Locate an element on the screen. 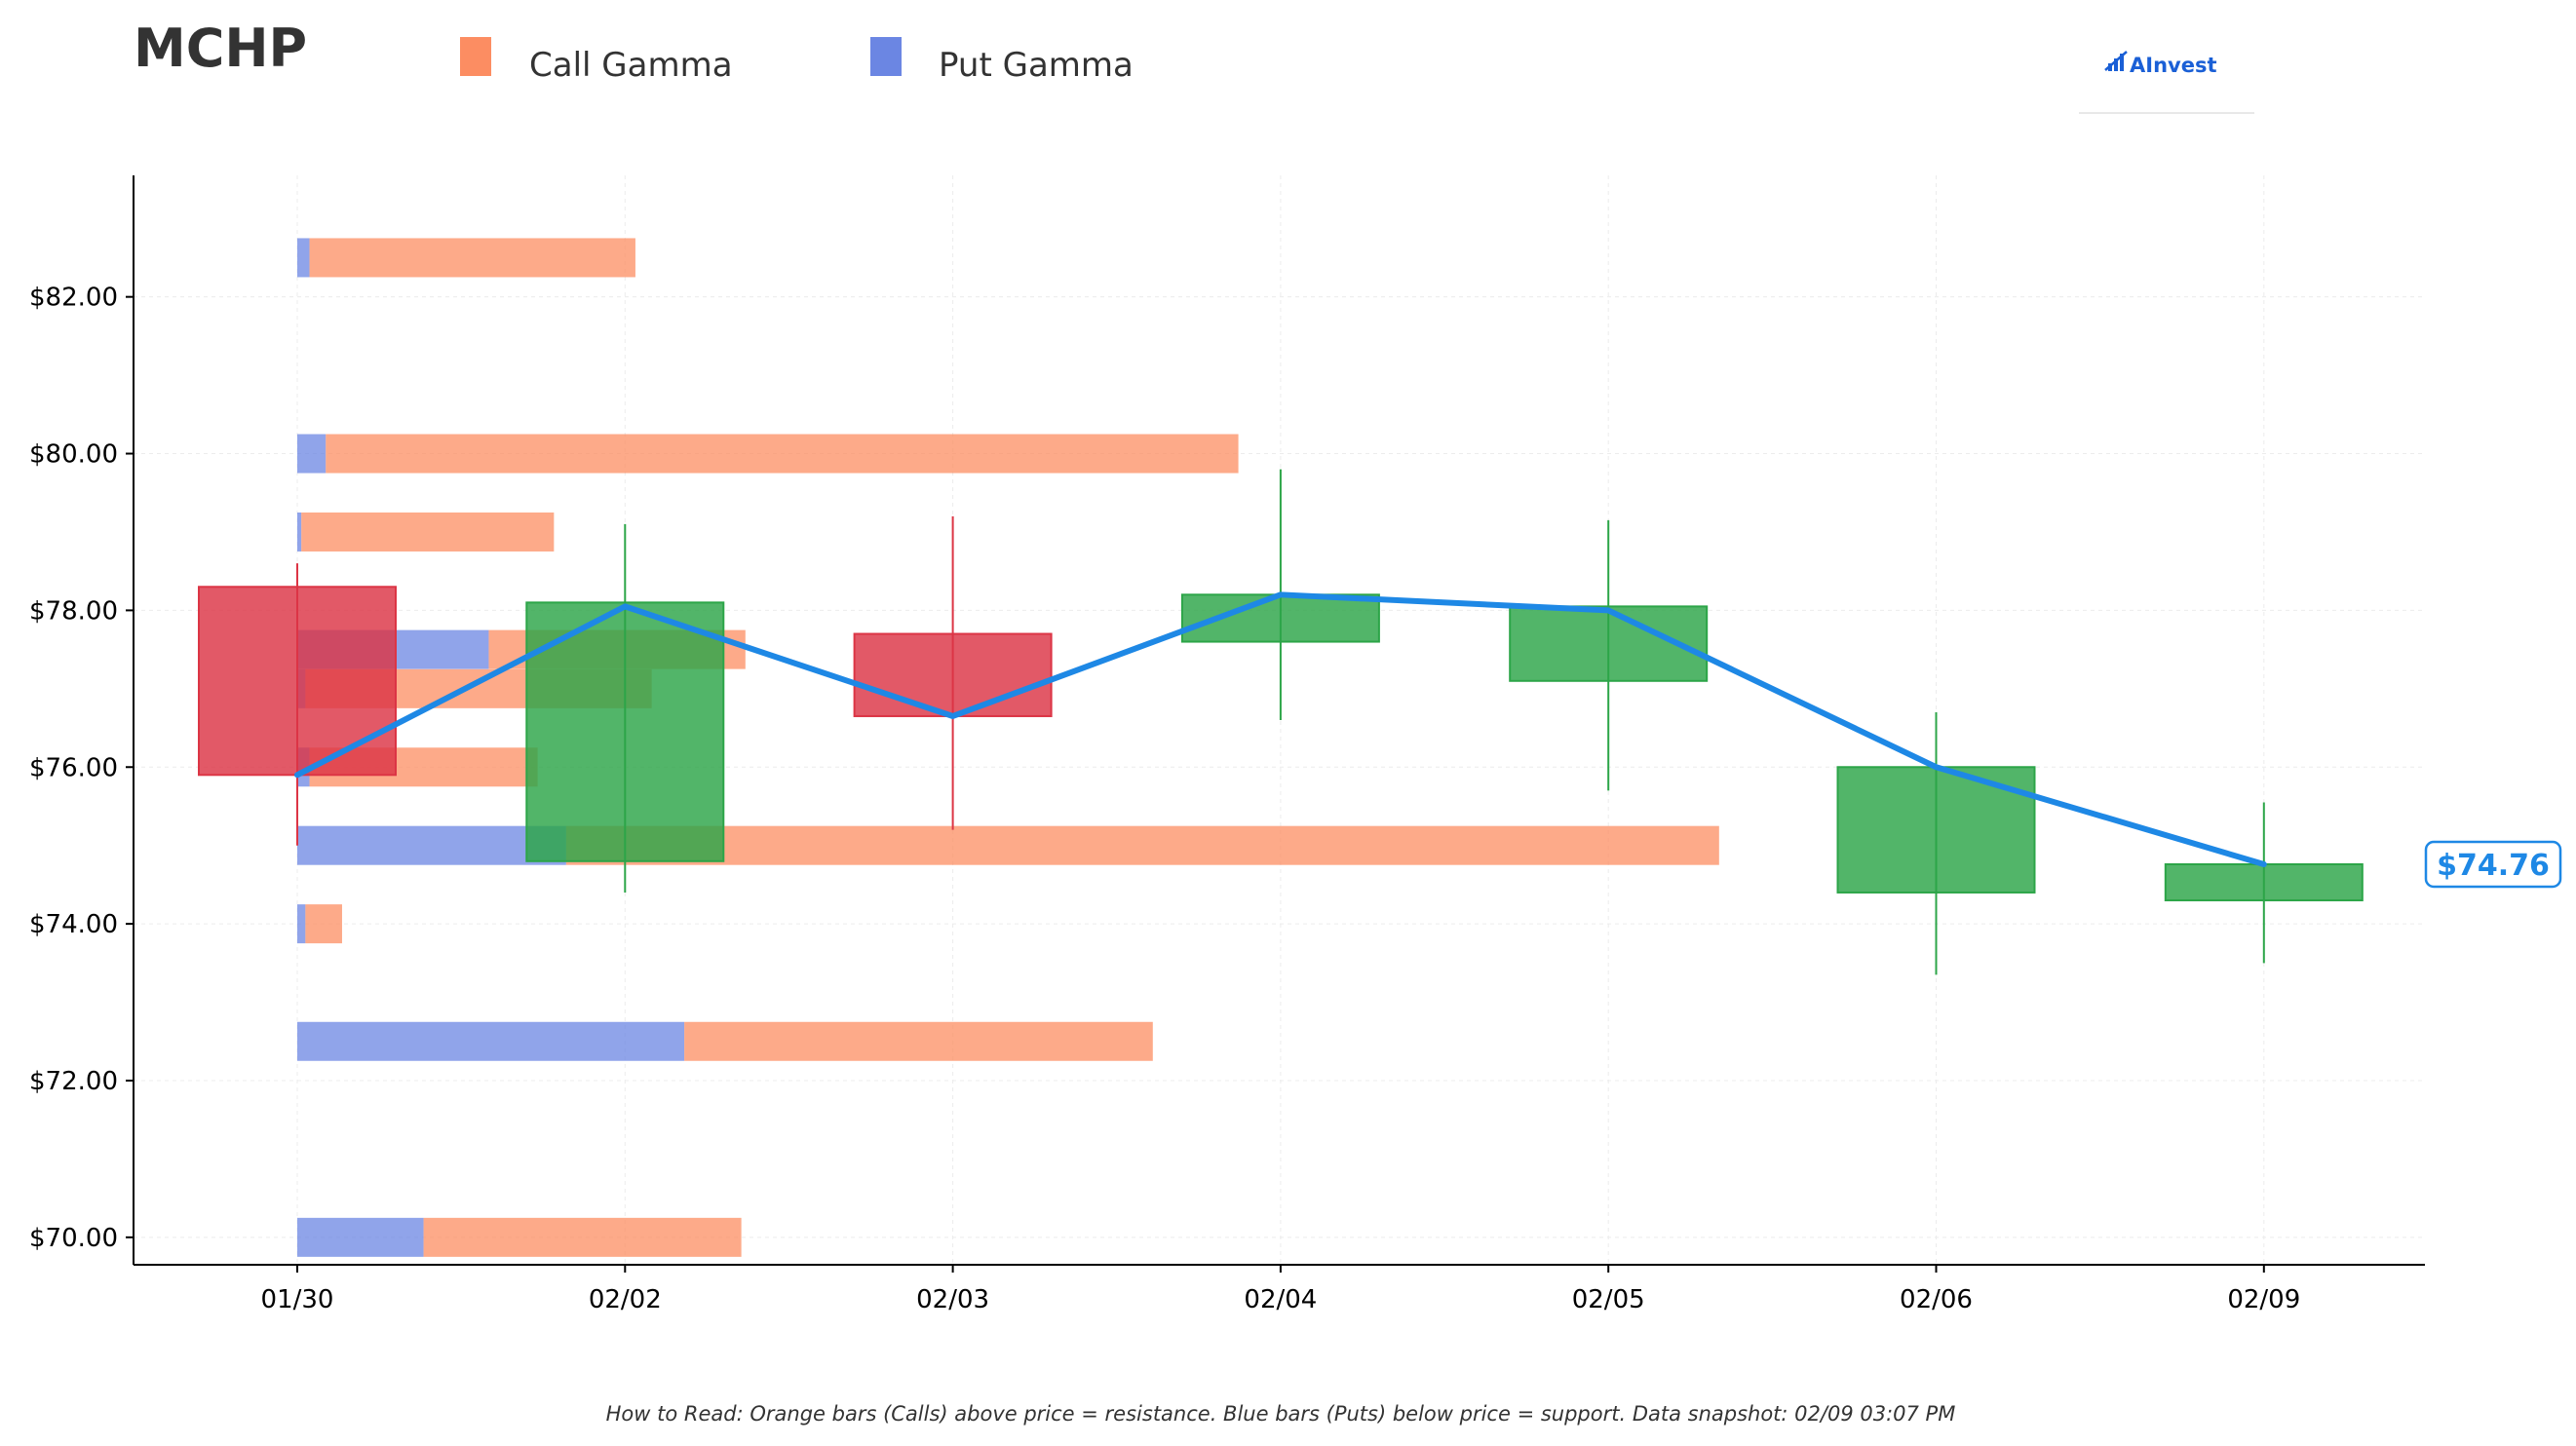  y-tick-label: $70.00 is located at coordinates (73, 1238).